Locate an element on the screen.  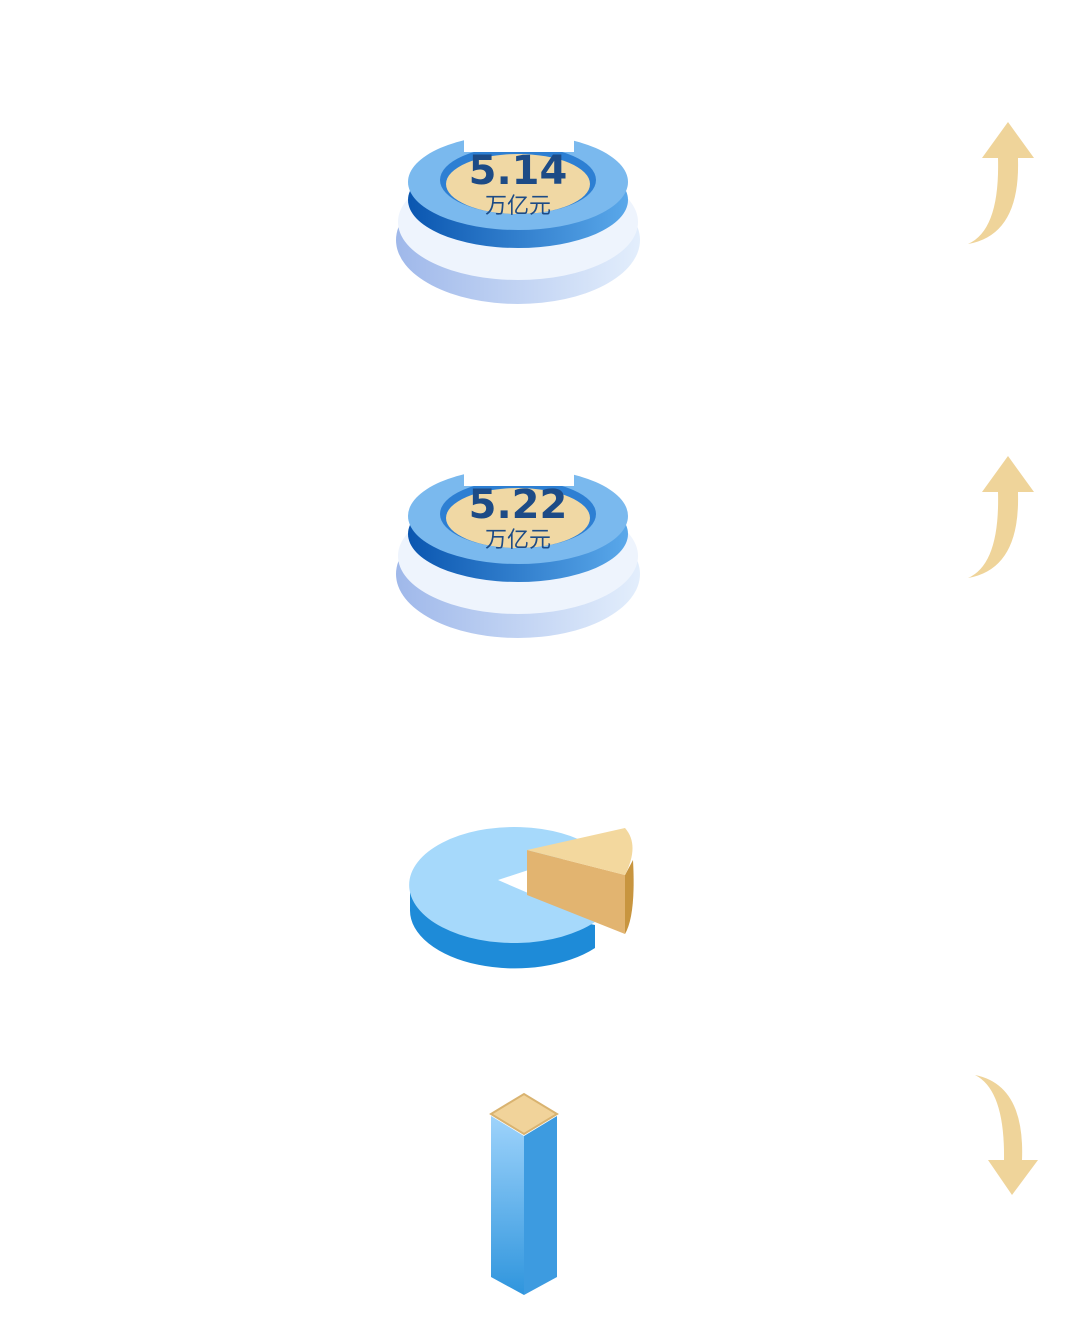
pie-icon is located at coordinates (521, 898).